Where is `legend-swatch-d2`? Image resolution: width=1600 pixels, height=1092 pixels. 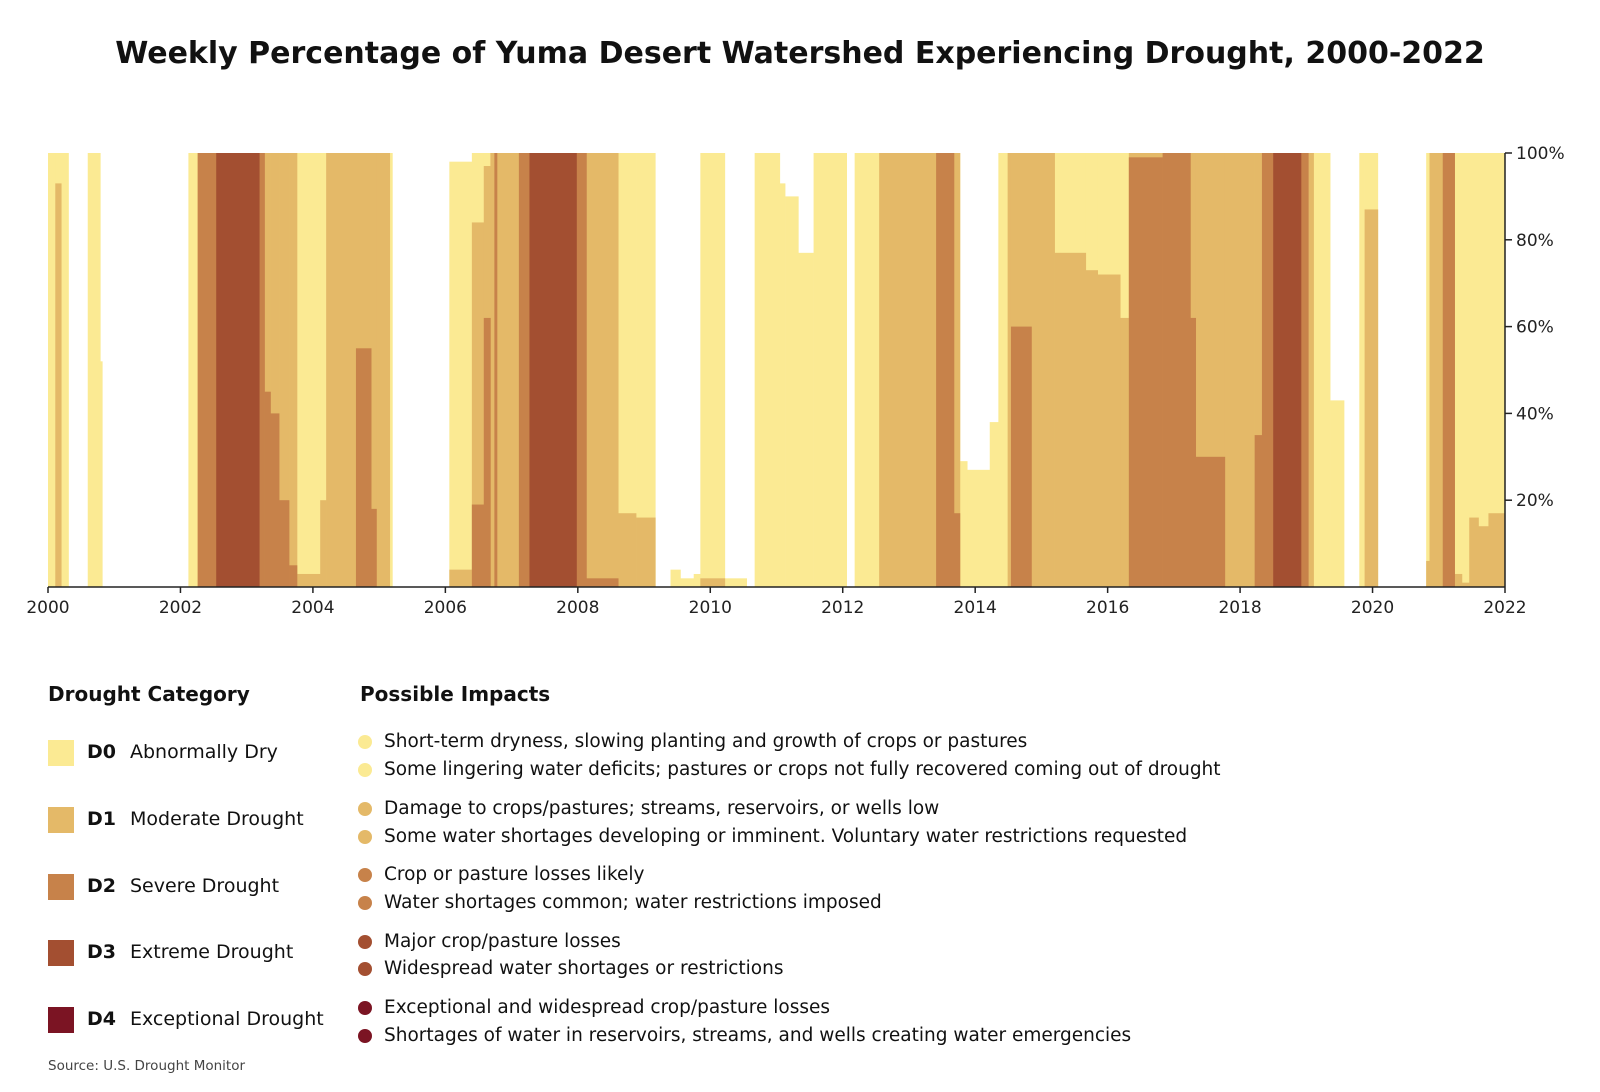
legend-swatch-d2 is located at coordinates (61, 887).